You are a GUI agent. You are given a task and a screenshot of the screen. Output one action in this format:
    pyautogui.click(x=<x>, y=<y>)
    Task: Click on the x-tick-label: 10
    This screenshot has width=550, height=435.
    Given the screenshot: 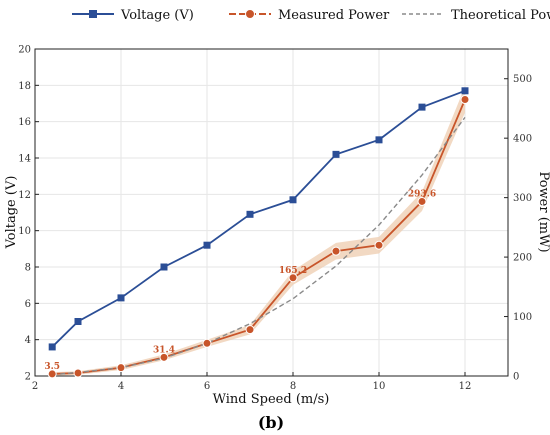 What is the action you would take?
    pyautogui.click(x=379, y=386)
    